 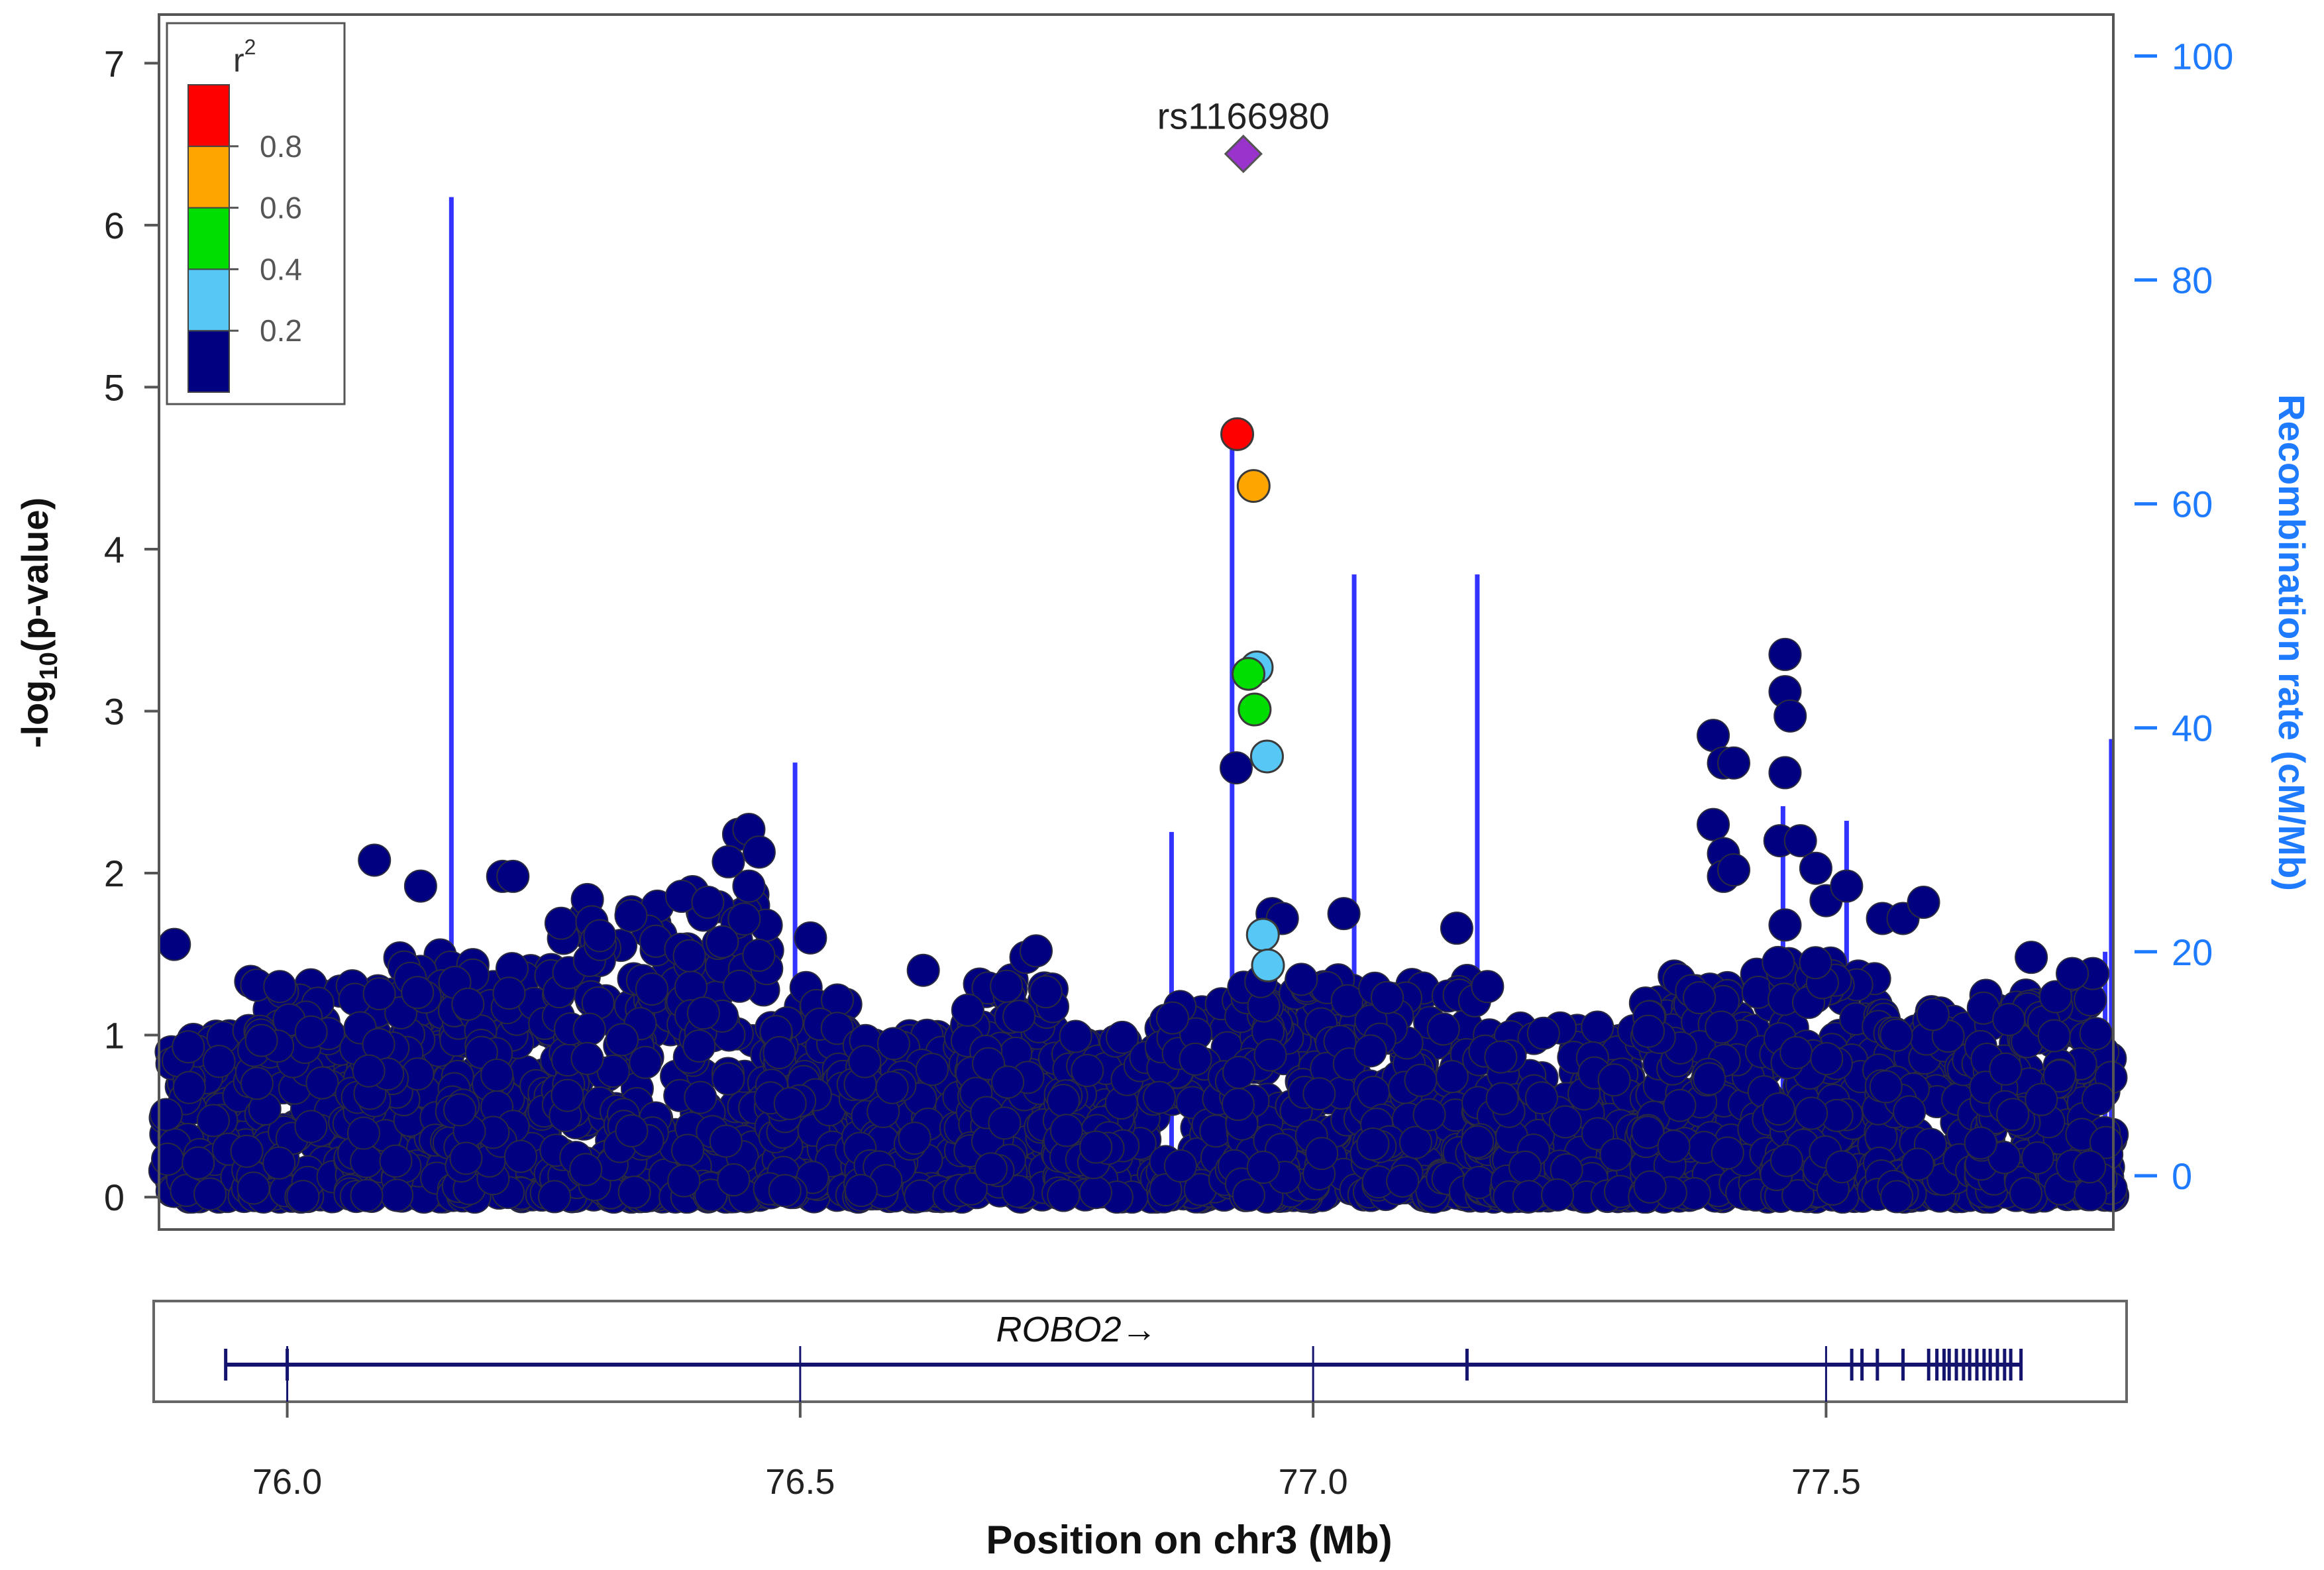 I want to click on ld-legend-tick-label: 0.8, so click(x=281, y=146).